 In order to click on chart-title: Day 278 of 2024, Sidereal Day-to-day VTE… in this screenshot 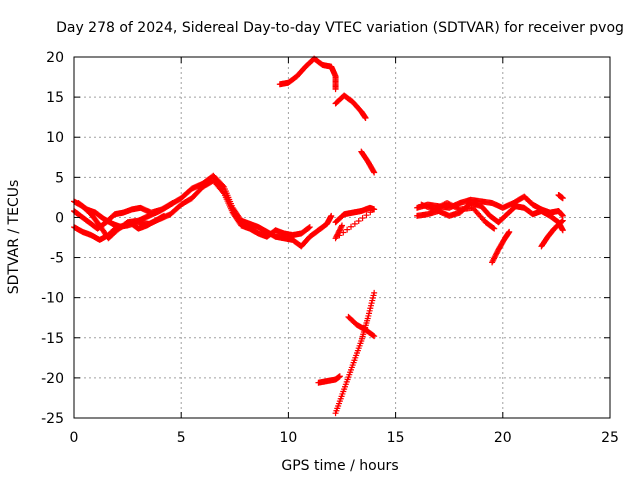, I will do `click(340, 28)`.